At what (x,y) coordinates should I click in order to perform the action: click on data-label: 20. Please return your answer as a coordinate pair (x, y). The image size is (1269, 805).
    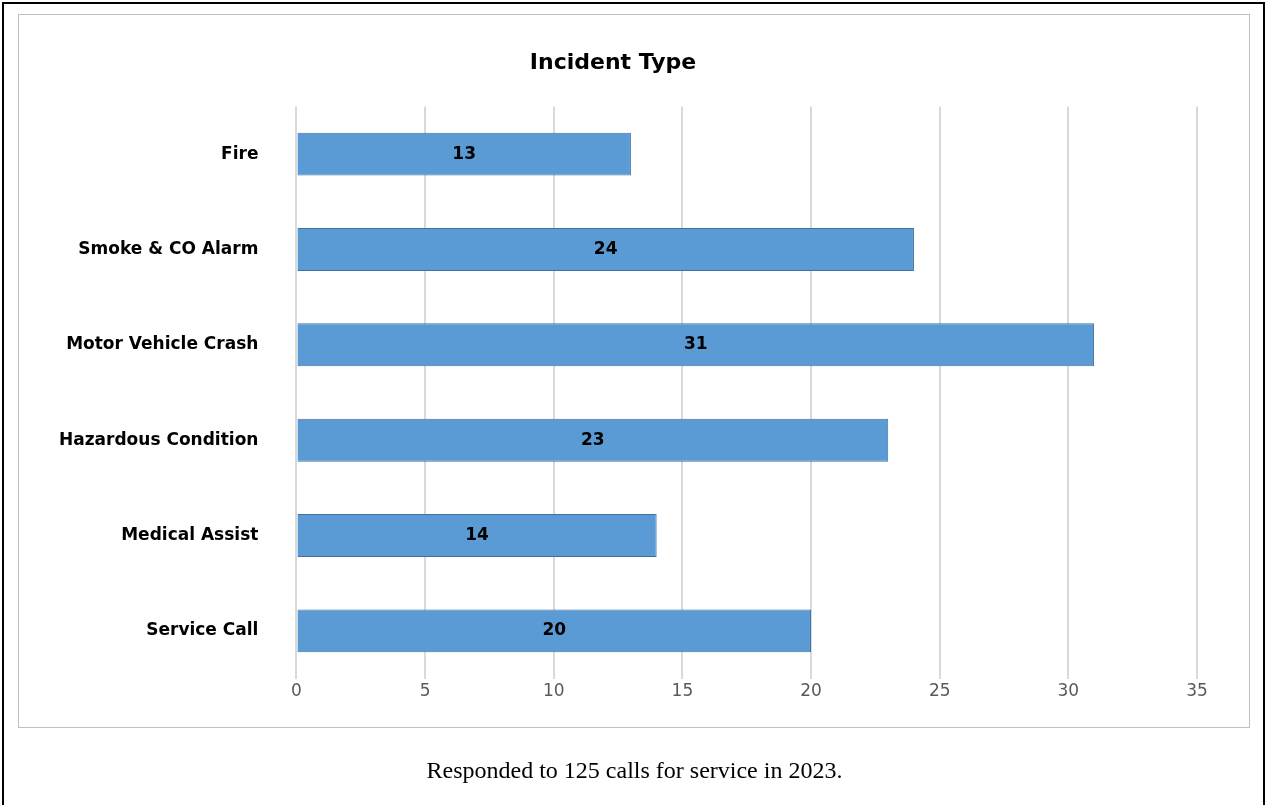
    Looking at the image, I should click on (554, 629).